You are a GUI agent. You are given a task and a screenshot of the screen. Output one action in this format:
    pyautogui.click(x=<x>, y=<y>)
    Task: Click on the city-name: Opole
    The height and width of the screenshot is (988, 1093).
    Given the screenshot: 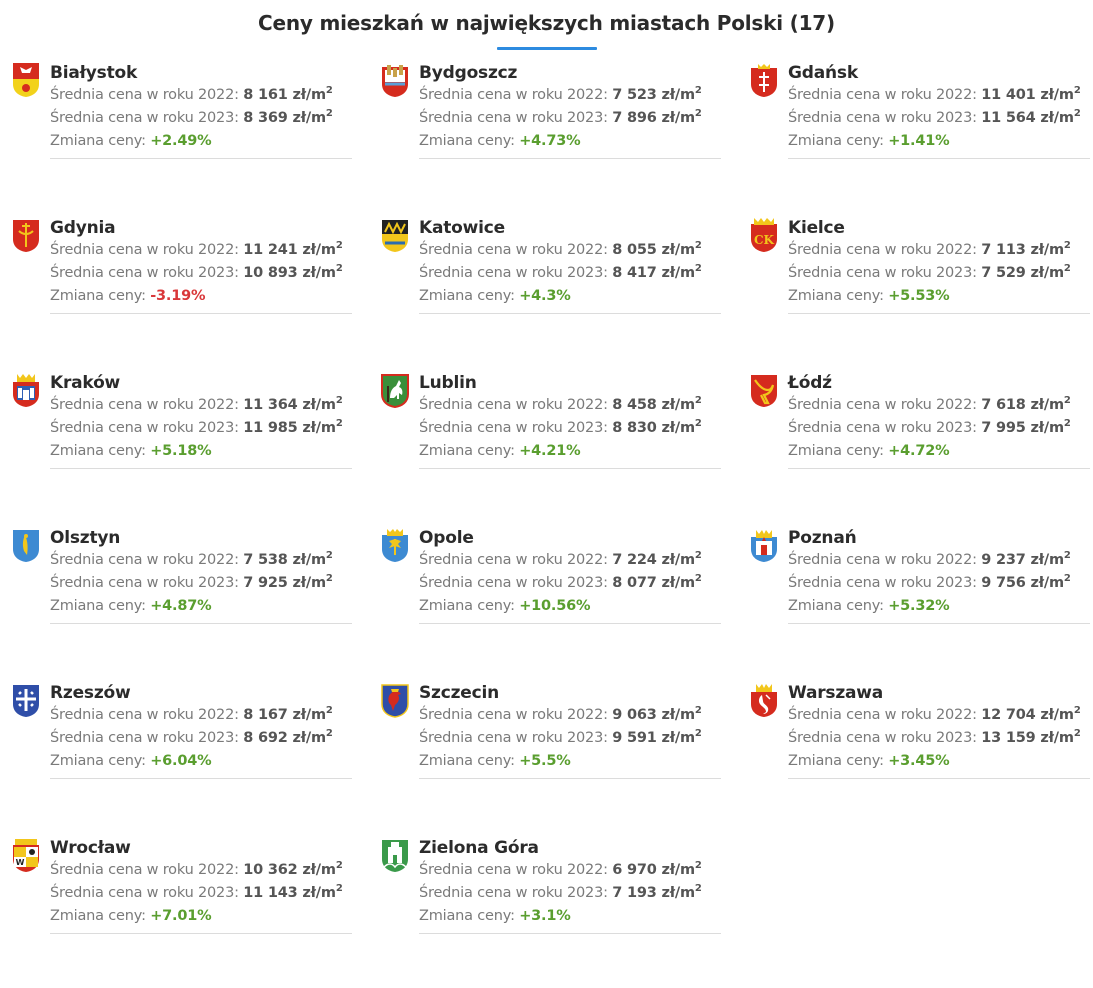 What is the action you would take?
    pyautogui.click(x=446, y=538)
    